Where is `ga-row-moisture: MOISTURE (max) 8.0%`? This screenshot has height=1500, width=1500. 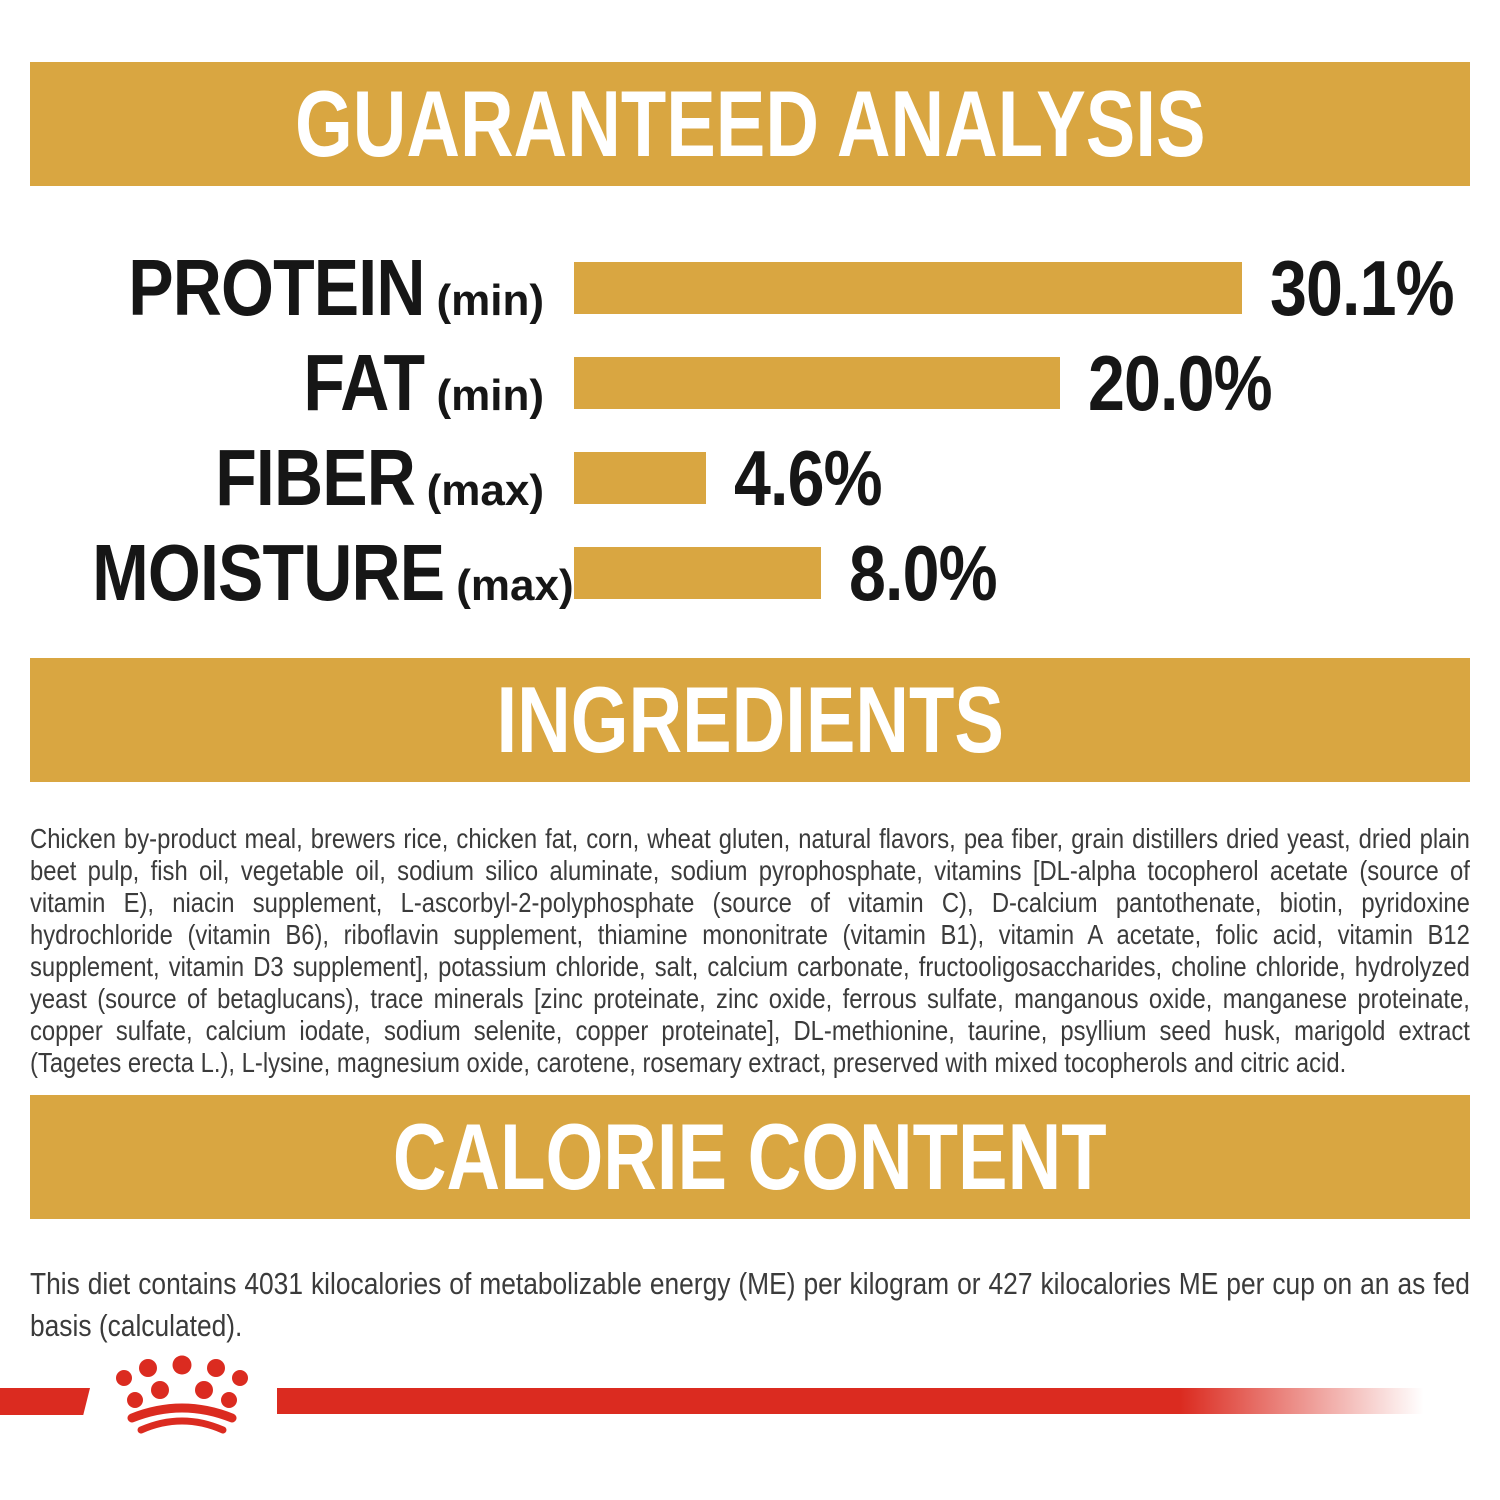 ga-row-moisture: MOISTURE (max) 8.0% is located at coordinates (750, 572).